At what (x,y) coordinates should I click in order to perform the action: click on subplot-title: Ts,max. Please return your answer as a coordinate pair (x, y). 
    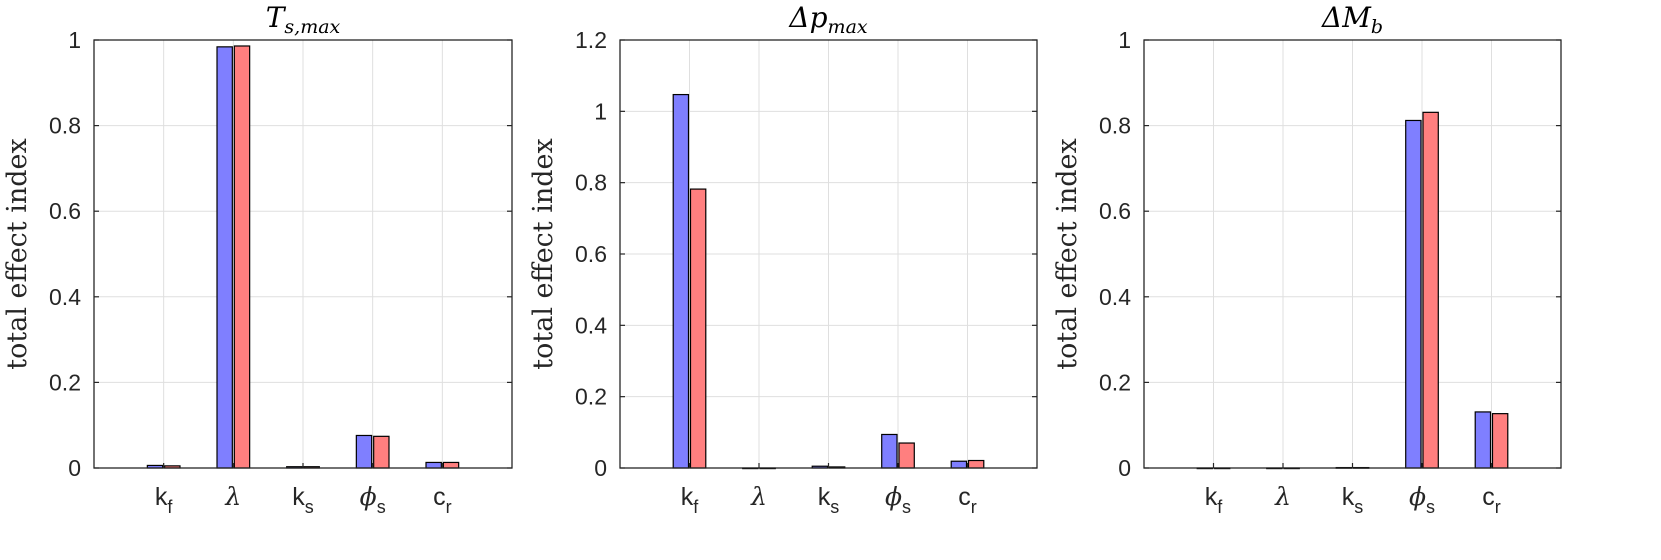
    Looking at the image, I should click on (303, 19).